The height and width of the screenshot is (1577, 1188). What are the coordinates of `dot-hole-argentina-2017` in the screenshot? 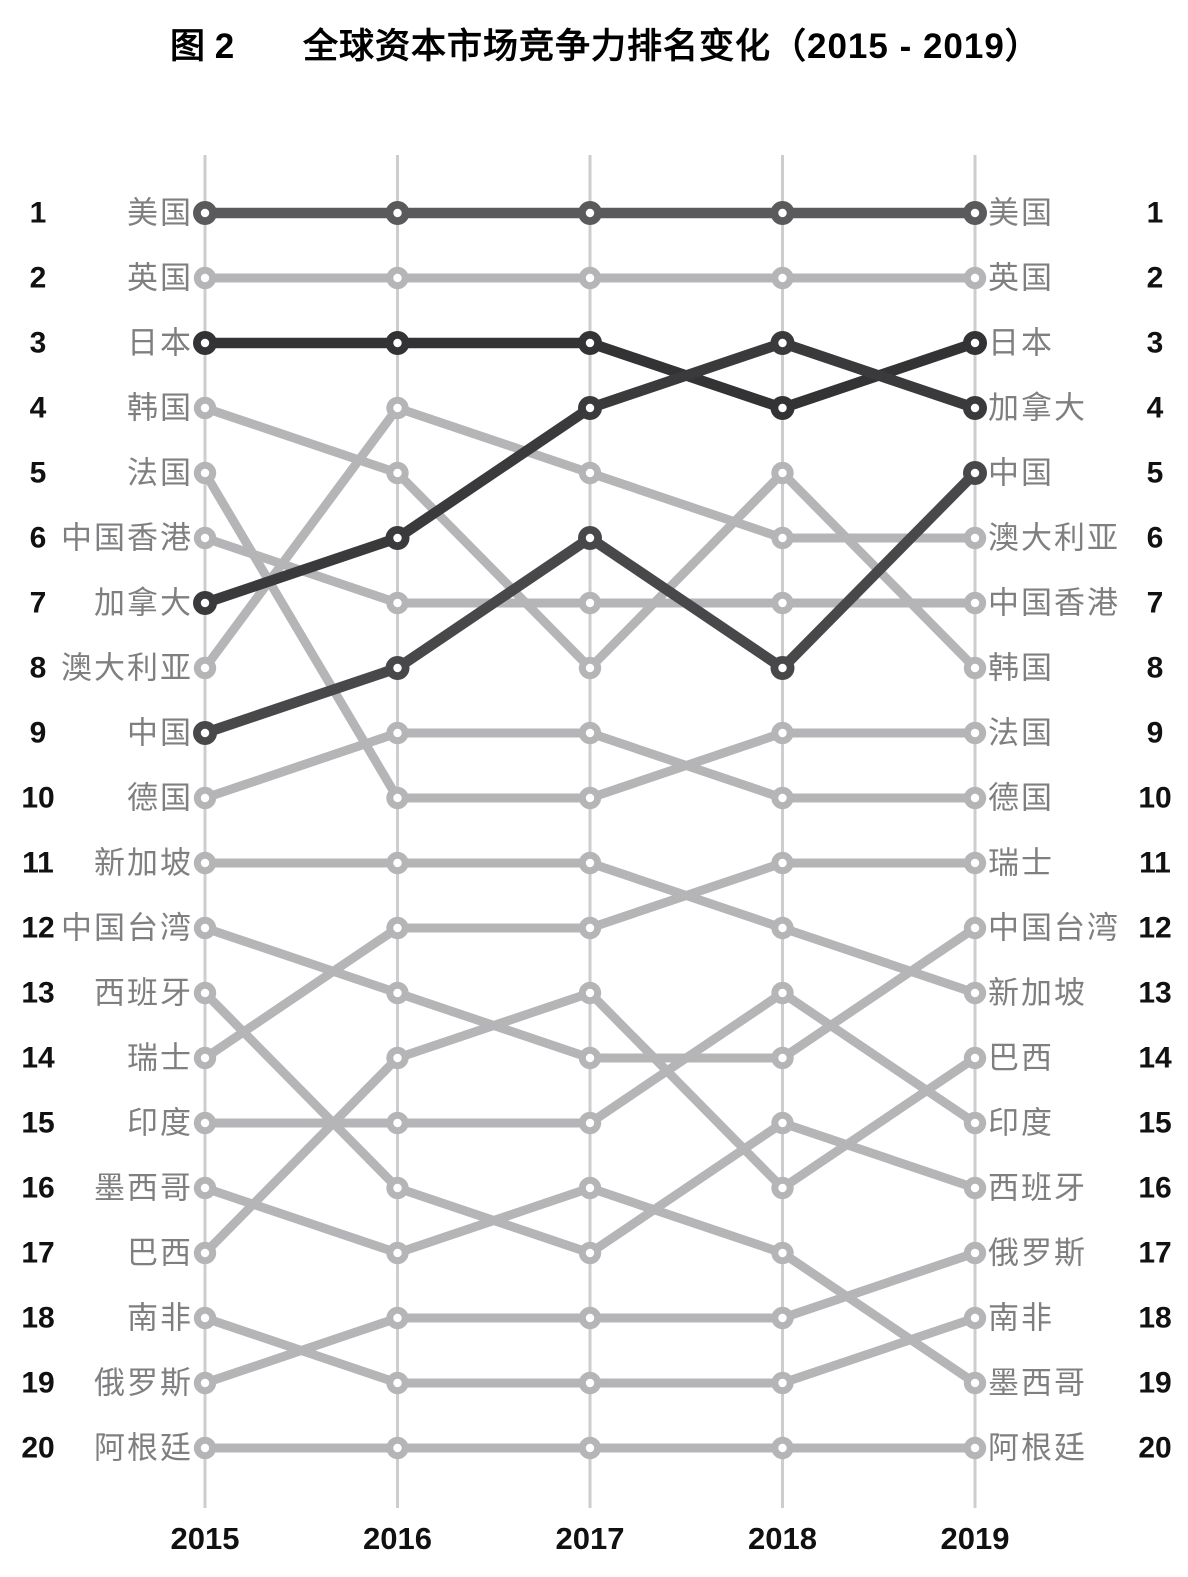 It's located at (590, 1448).